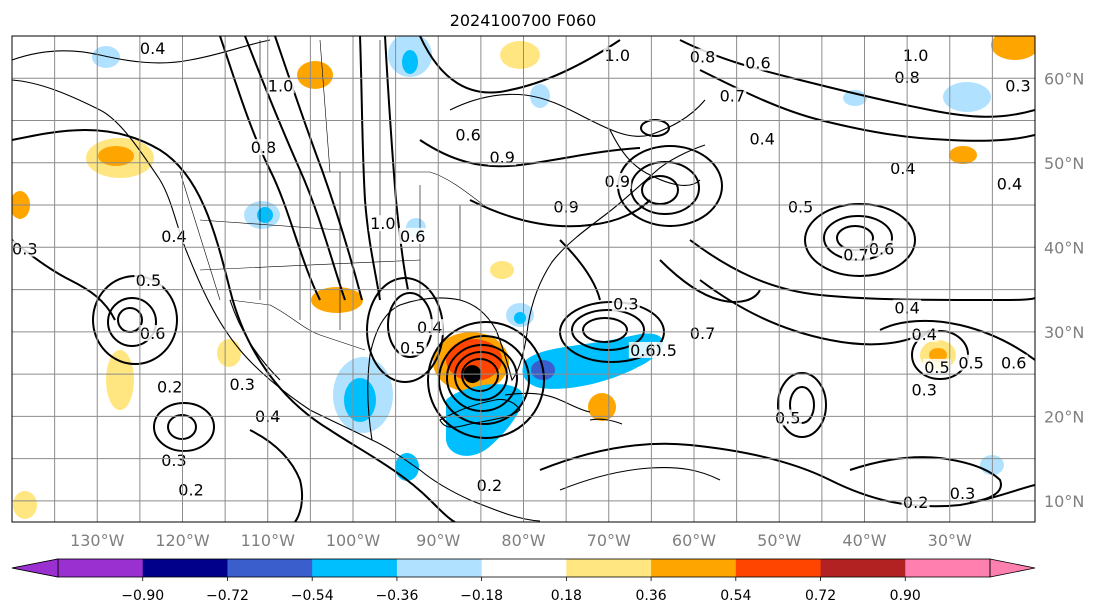 This screenshot has width=1105, height=615. I want to click on longitude-tick-label: 30°W, so click(950, 540).